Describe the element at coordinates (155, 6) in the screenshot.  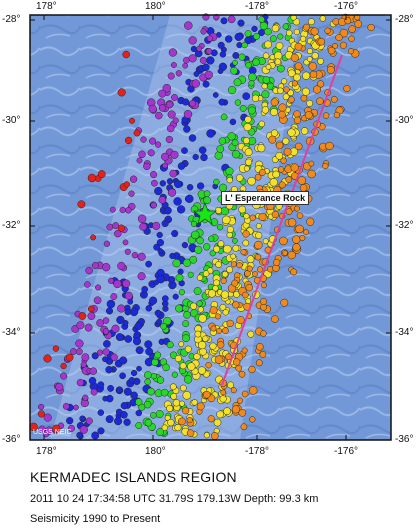
I see `lon-tick-top-180: 180°` at that location.